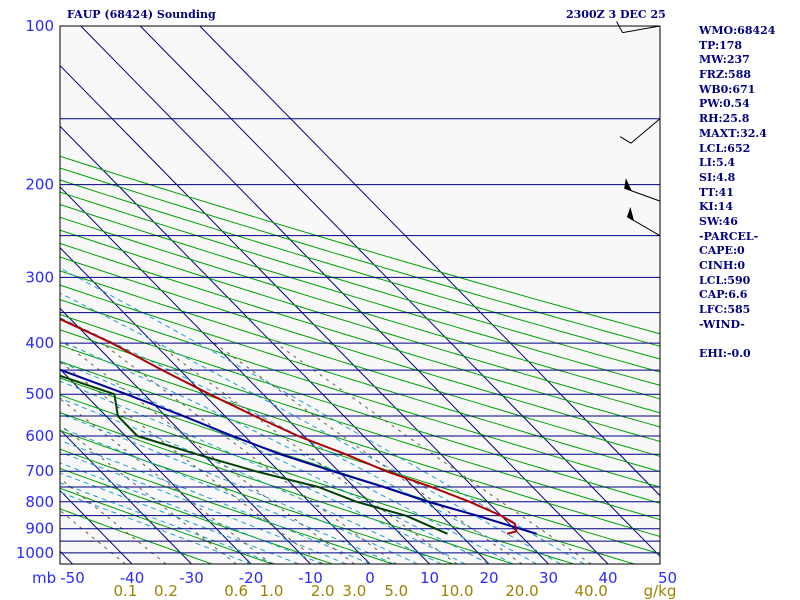  I want to click on pressure-tick-label: 700, so click(39, 471).